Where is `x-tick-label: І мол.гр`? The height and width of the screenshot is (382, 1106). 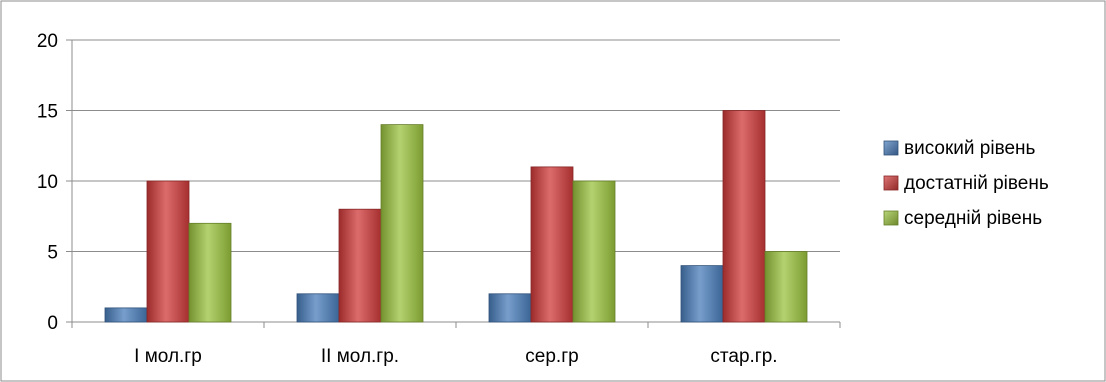 x-tick-label: І мол.гр is located at coordinates (168, 356).